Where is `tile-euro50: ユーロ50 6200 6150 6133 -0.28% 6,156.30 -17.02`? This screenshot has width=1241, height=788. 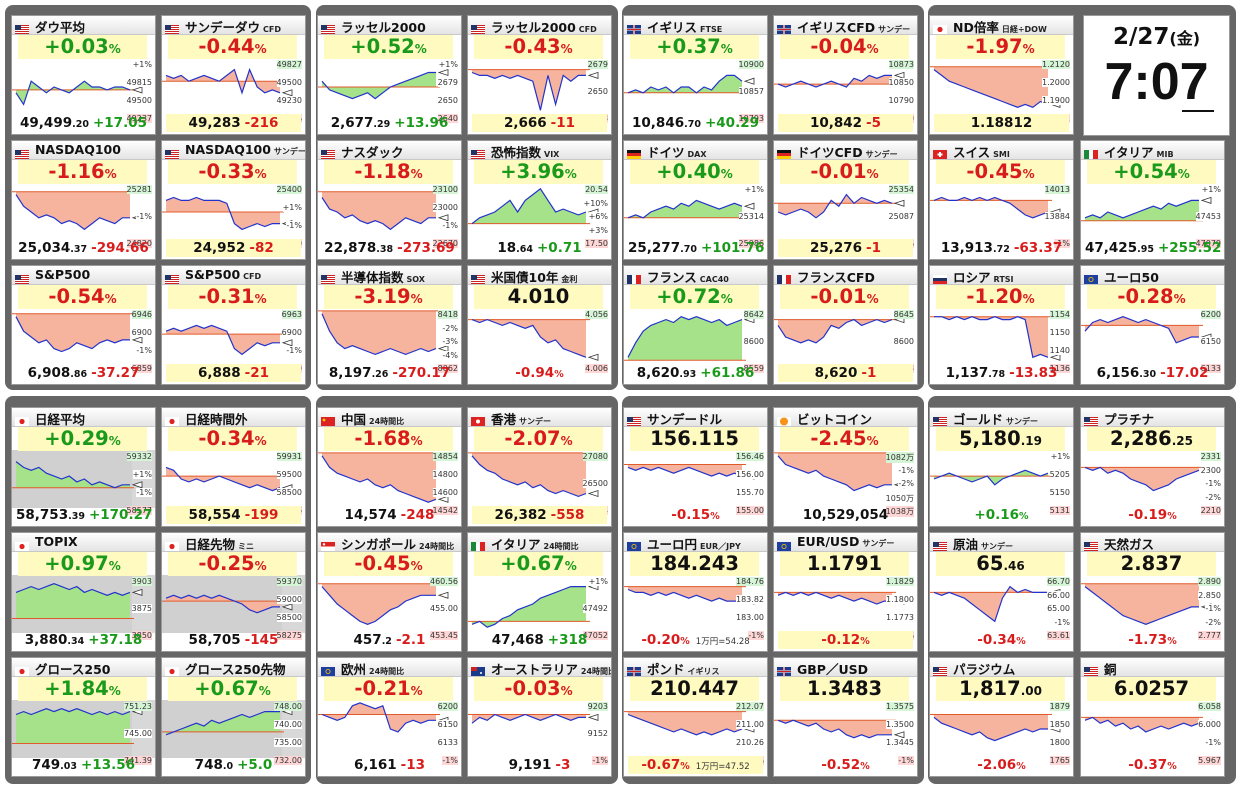
tile-euro50: ユーロ50 6200 6150 6133 -0.28% 6,156.30 -17.02 is located at coordinates (1152, 325).